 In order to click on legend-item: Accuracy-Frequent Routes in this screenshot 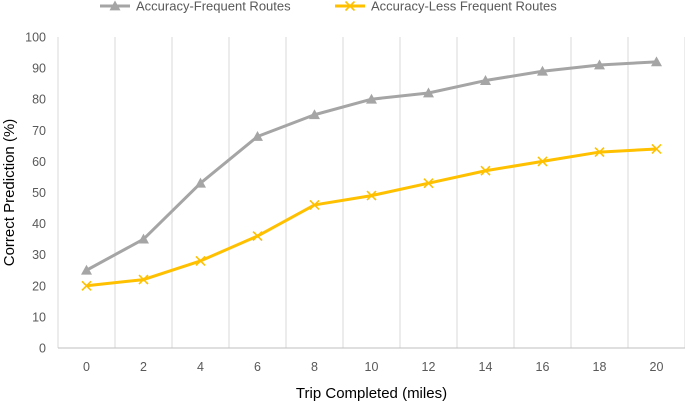, I will do `click(195, 7)`.